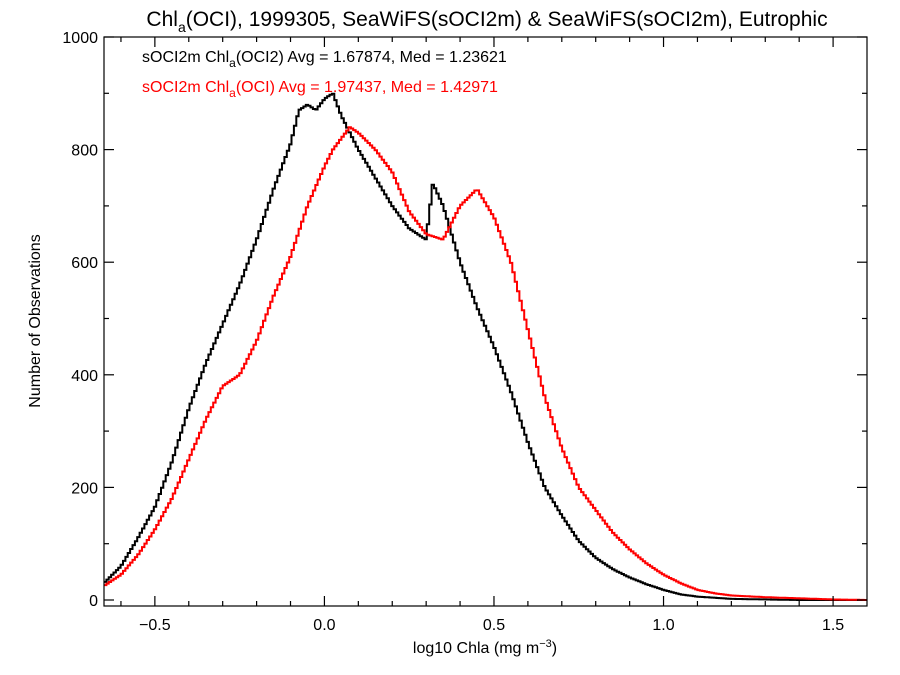 Image resolution: width=900 pixels, height=675 pixels. What do you see at coordinates (84, 488) in the screenshot?
I see `y-tick-label: 200` at bounding box center [84, 488].